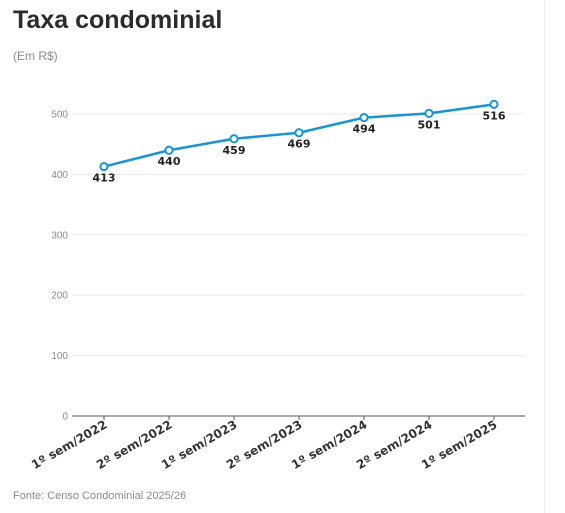 Image resolution: width=565 pixels, height=513 pixels. I want to click on data-label: 459, so click(234, 150).